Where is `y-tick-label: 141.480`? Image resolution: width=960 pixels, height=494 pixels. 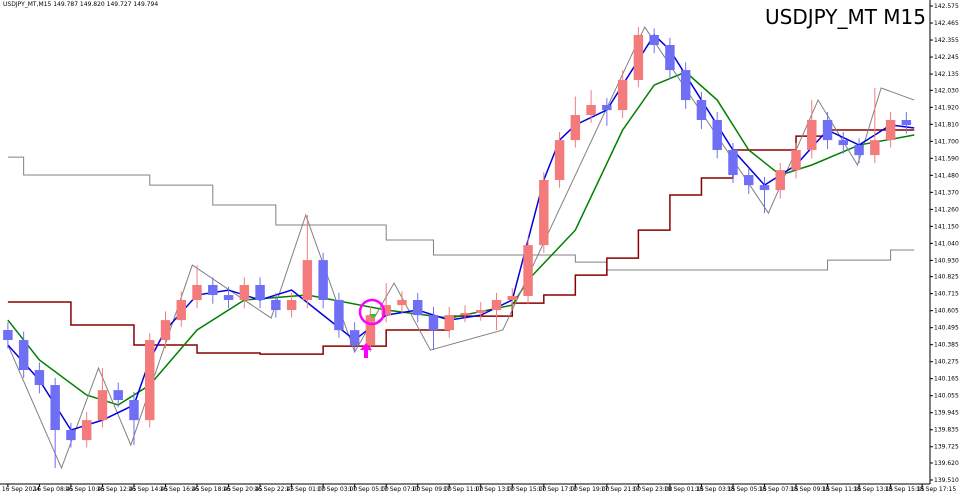
y-tick-label: 141.480 is located at coordinates (946, 175).